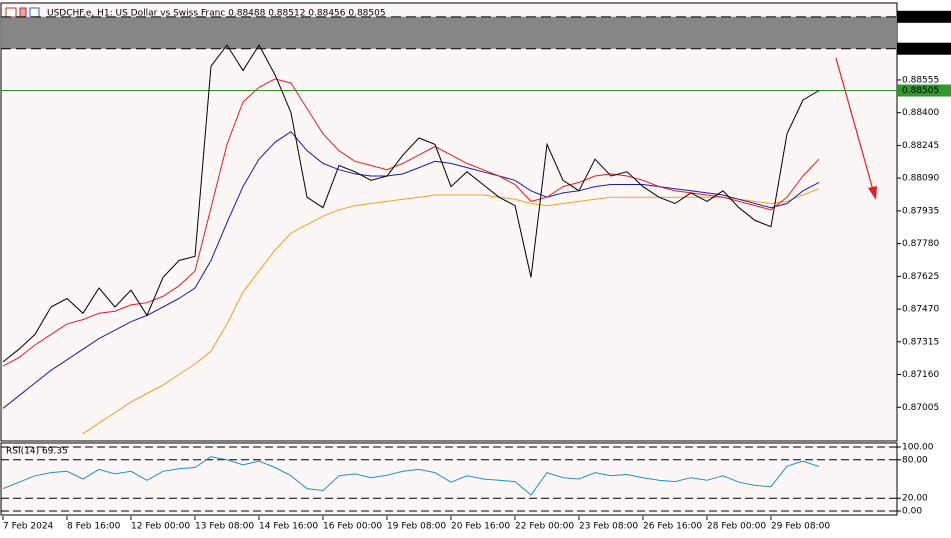 The width and height of the screenshot is (951, 538). What do you see at coordinates (915, 460) in the screenshot?
I see `y-tick-label: 80.00` at bounding box center [915, 460].